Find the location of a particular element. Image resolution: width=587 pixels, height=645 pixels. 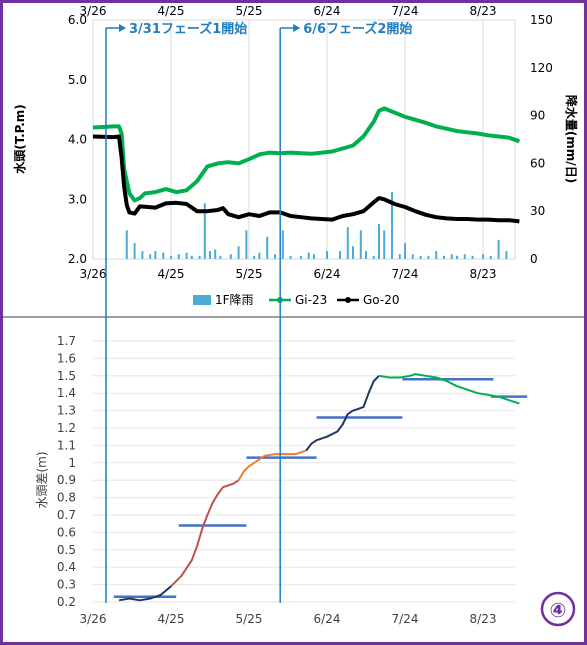

top-y-axis-label: 水頭(T.P.m) is located at coordinates (19, 139).